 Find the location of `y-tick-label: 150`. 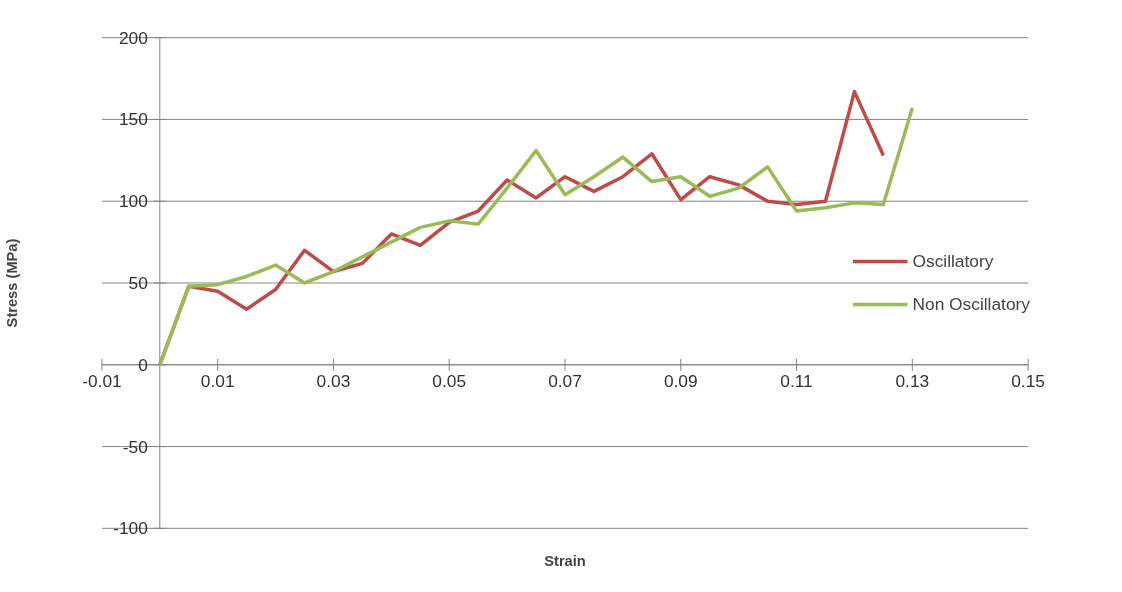

y-tick-label: 150 is located at coordinates (133, 119).